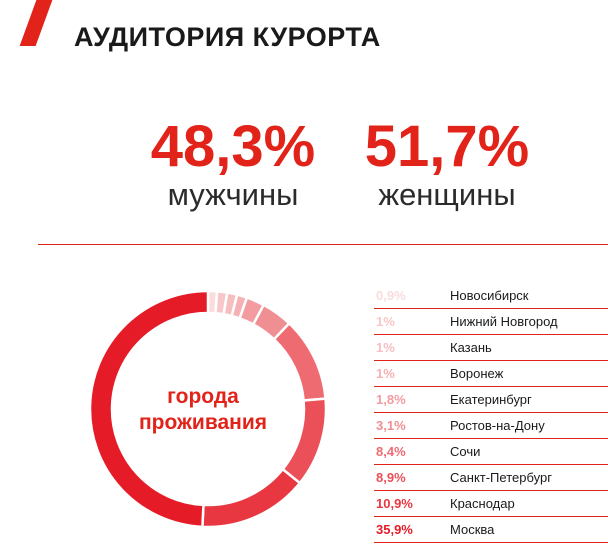  Describe the element at coordinates (233, 194) in the screenshot. I see `male-label: мужчины` at that location.